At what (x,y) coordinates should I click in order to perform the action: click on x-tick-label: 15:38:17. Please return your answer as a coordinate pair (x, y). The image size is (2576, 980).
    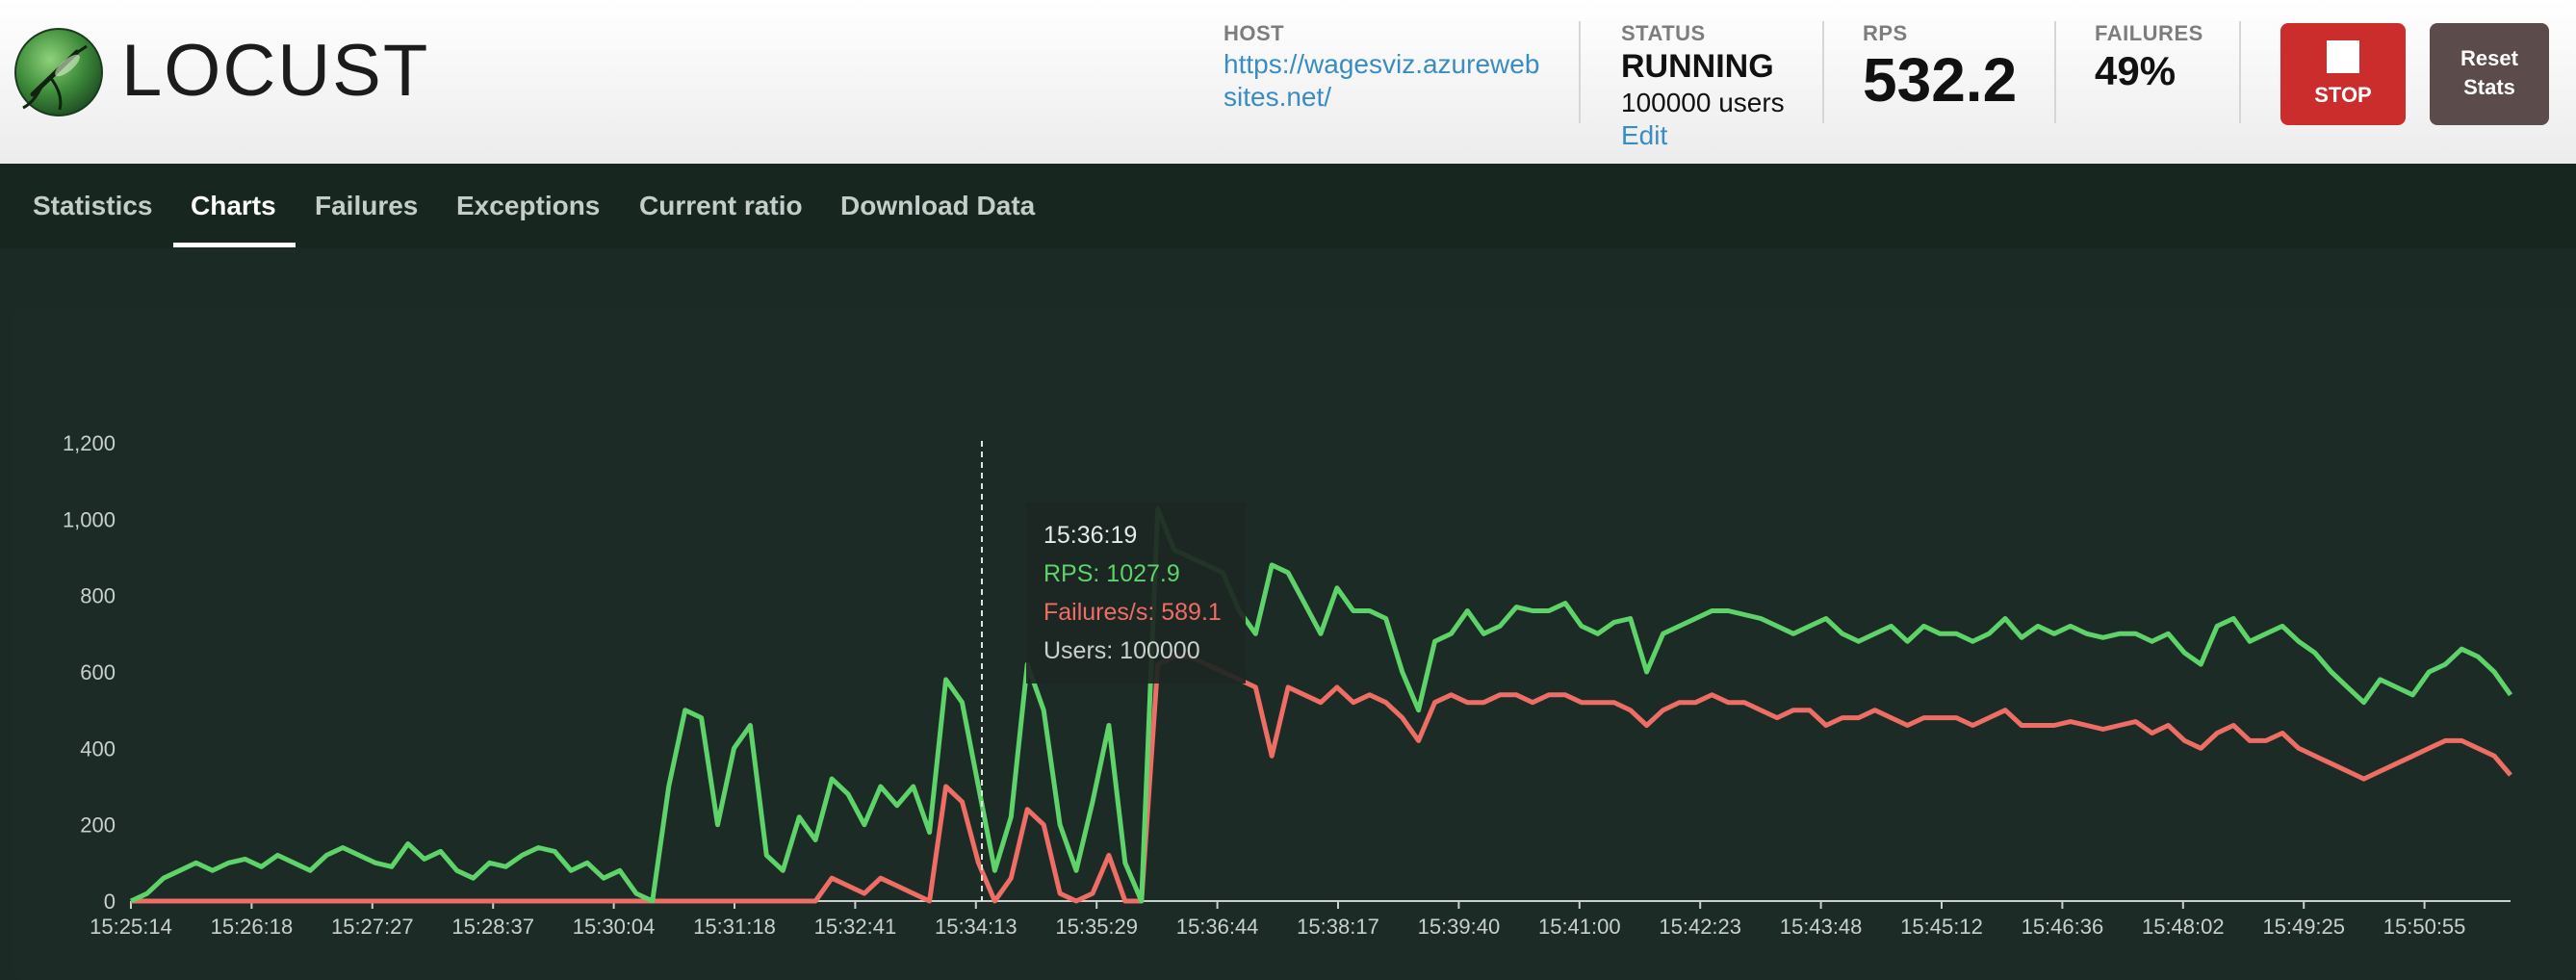
    Looking at the image, I should click on (1338, 927).